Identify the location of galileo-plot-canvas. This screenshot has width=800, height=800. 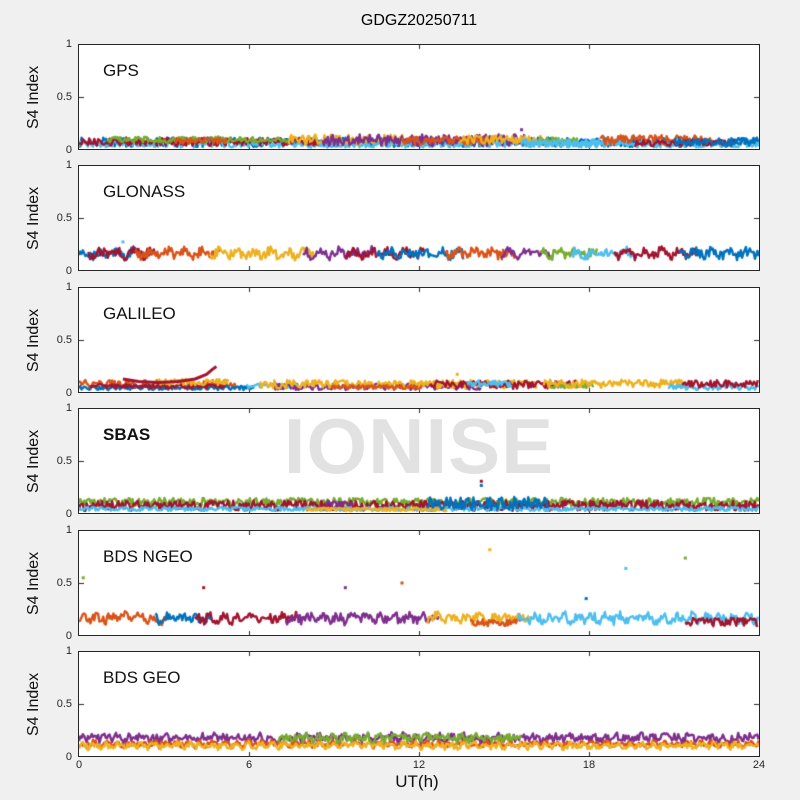
(419, 340).